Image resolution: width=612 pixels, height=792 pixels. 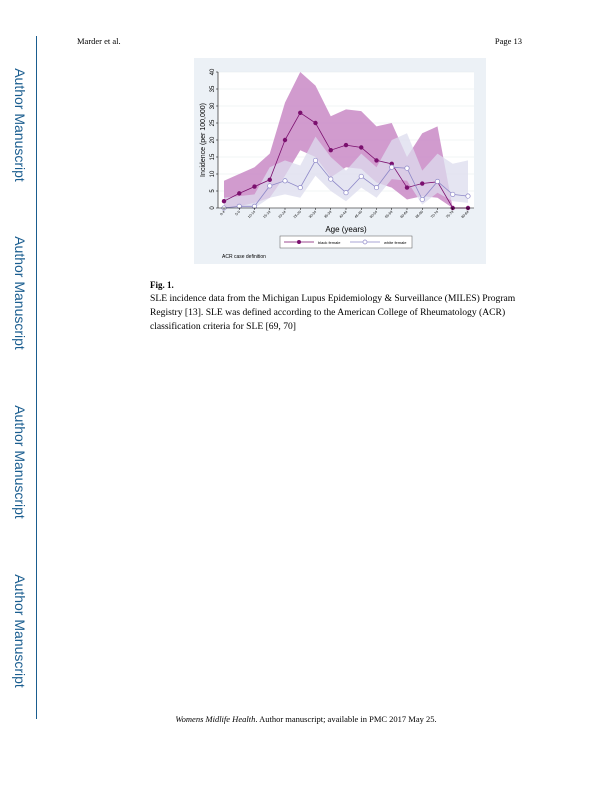 What do you see at coordinates (297, 214) in the screenshot?
I see `x-tick-label: 25-29` at bounding box center [297, 214].